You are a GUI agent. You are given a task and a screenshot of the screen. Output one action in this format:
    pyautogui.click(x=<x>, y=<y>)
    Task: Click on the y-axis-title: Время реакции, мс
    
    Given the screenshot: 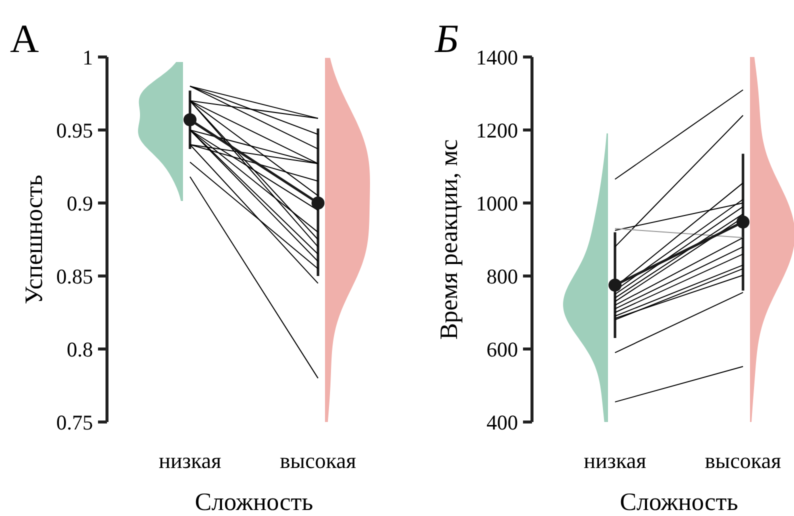 What is the action you would take?
    pyautogui.click(x=449, y=239)
    